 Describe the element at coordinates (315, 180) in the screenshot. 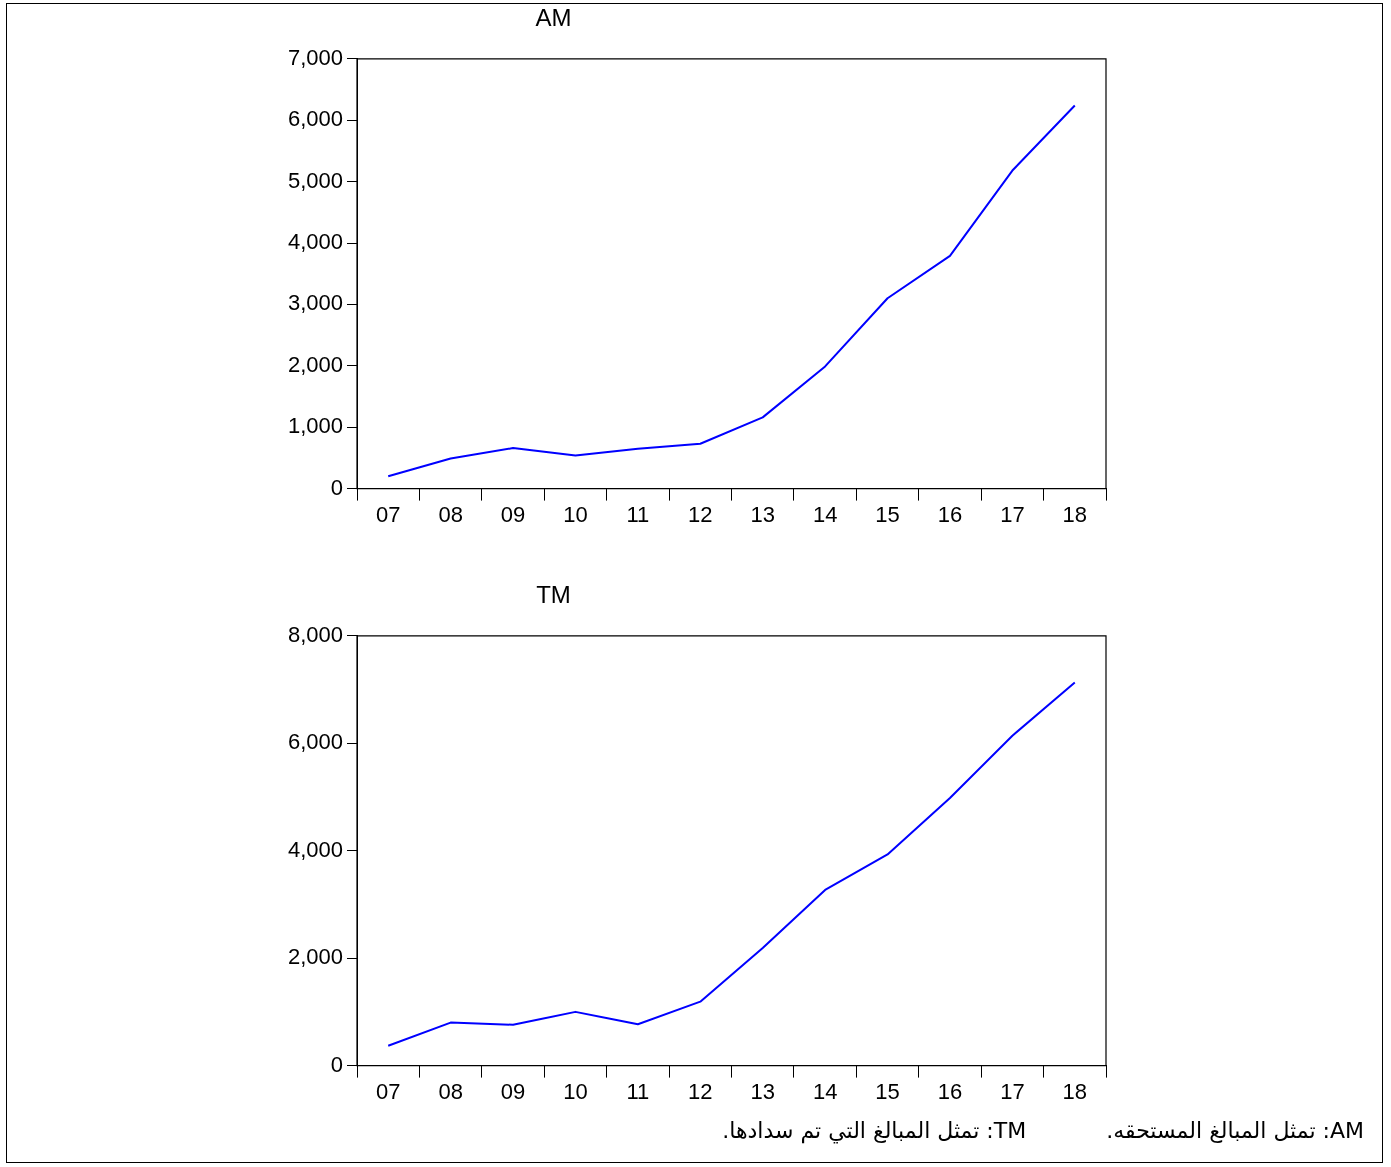

I see `y-tick-label: 5,000` at that location.